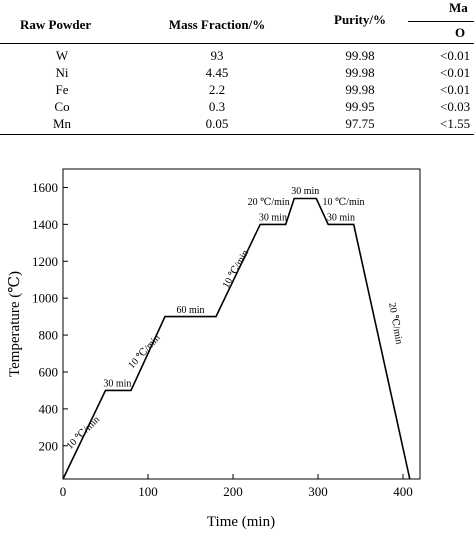 The width and height of the screenshot is (474, 548). What do you see at coordinates (62, 123) in the screenshot?
I see `cell-powder: Mn` at bounding box center [62, 123].